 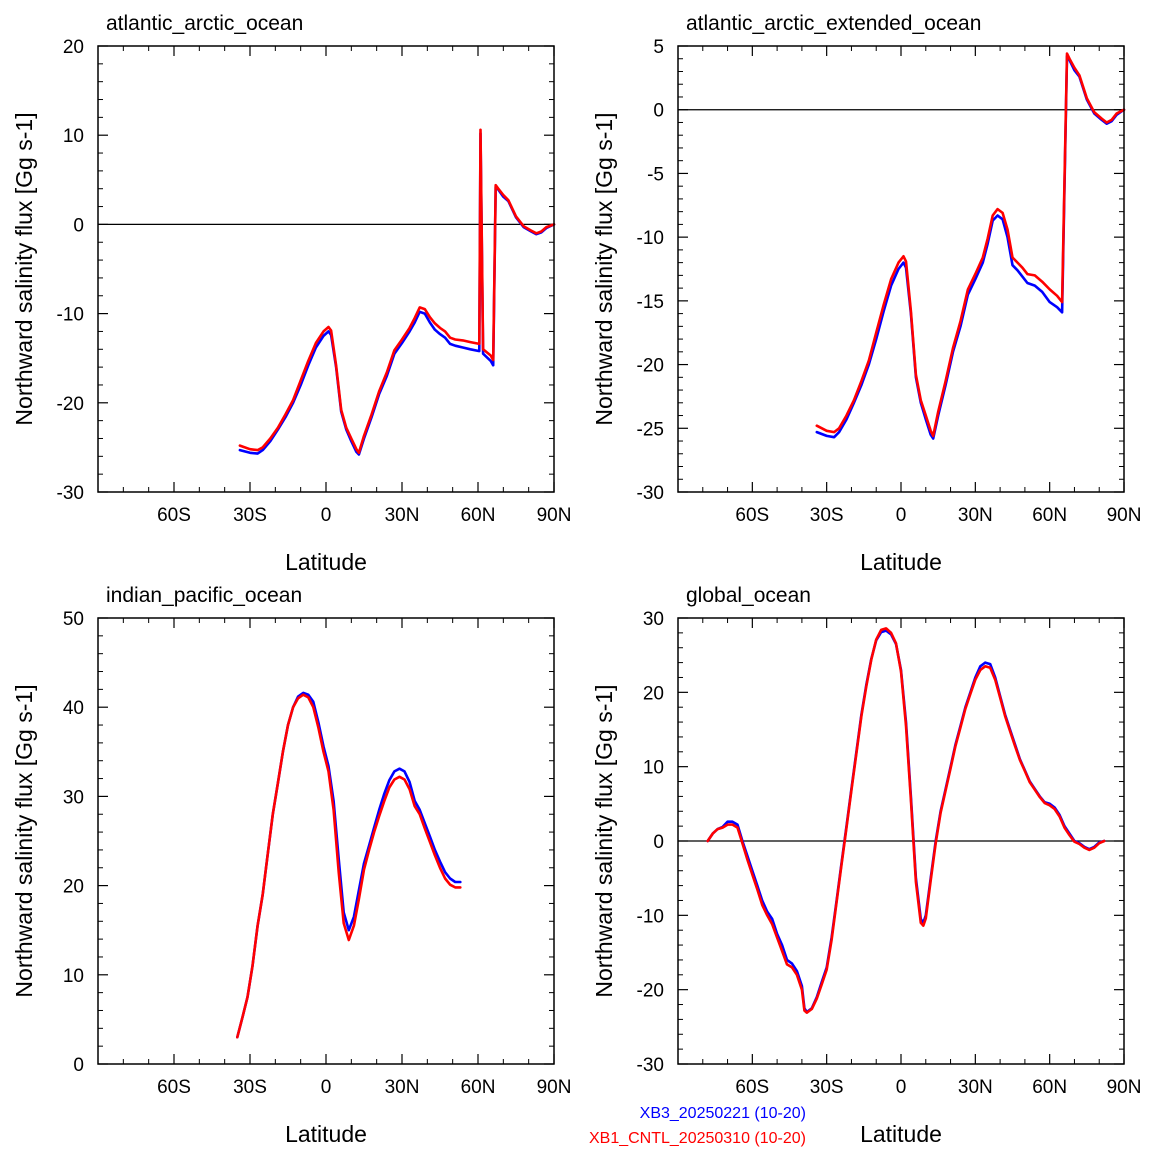 What do you see at coordinates (650, 302) in the screenshot?
I see `y-tick-label: -15` at bounding box center [650, 302].